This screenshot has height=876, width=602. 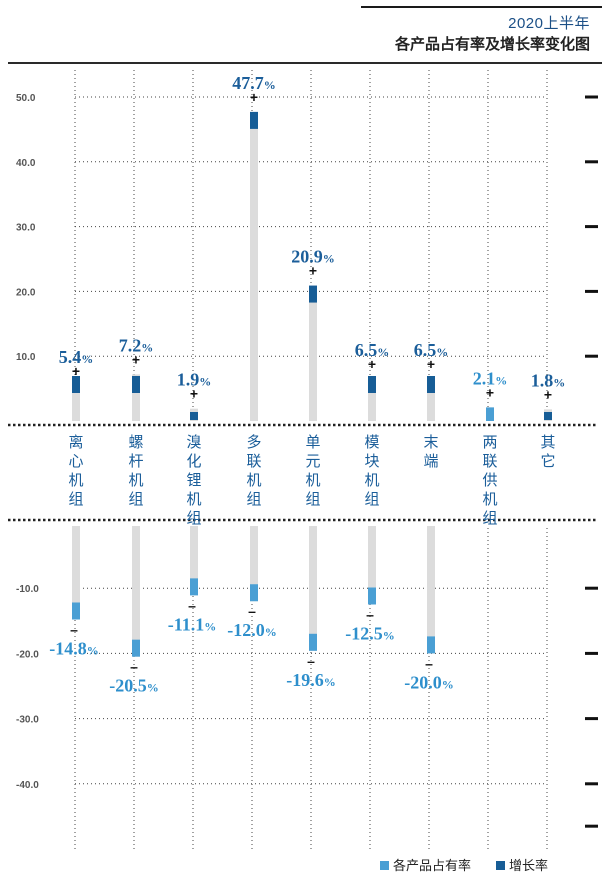 I want to click on lower-data-label: -20.0%, so click(x=429, y=682).